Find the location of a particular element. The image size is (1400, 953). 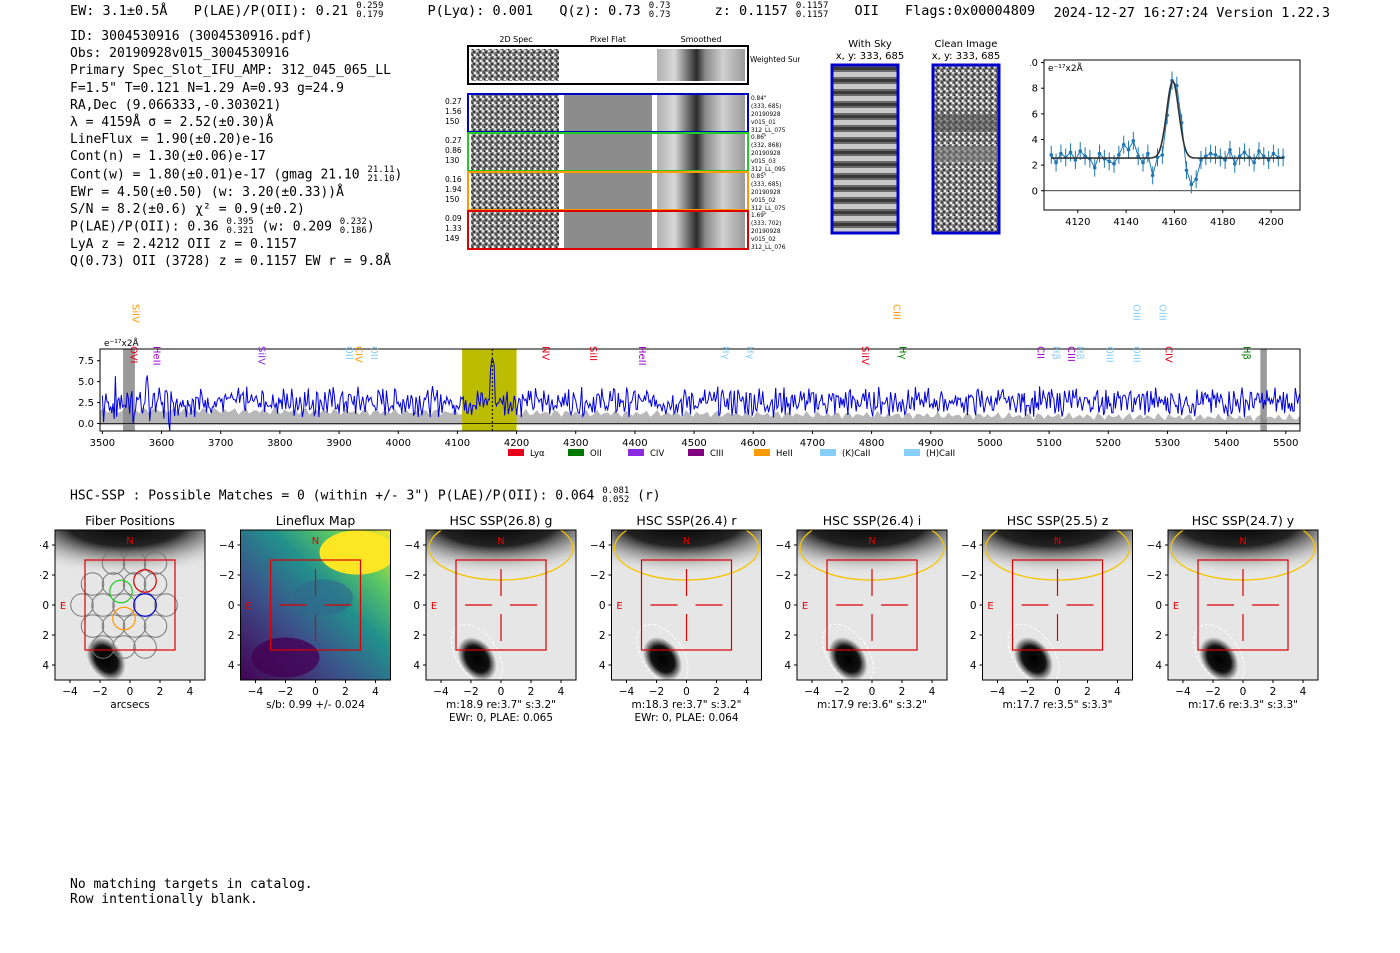

spec2d-row-meta: 20190928 is located at coordinates (766, 115).